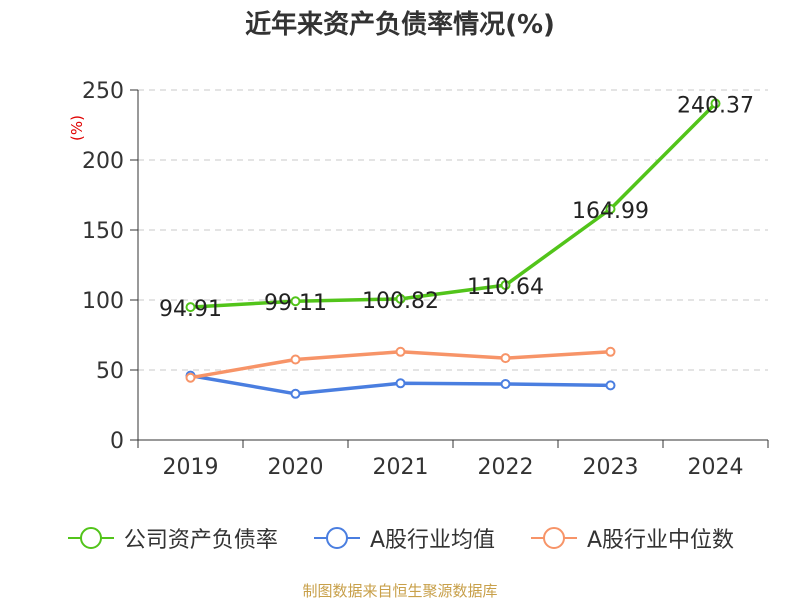 The image size is (800, 601). What do you see at coordinates (400, 25) in the screenshot?
I see `chart-title: 近年来资产负债率情况(%)` at bounding box center [400, 25].